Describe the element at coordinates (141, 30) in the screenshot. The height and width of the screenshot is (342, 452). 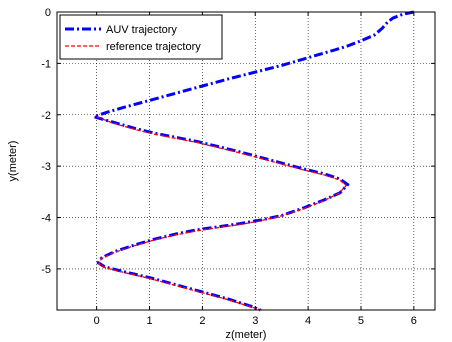
I see `legend-label-auv: AUV trajectory` at that location.